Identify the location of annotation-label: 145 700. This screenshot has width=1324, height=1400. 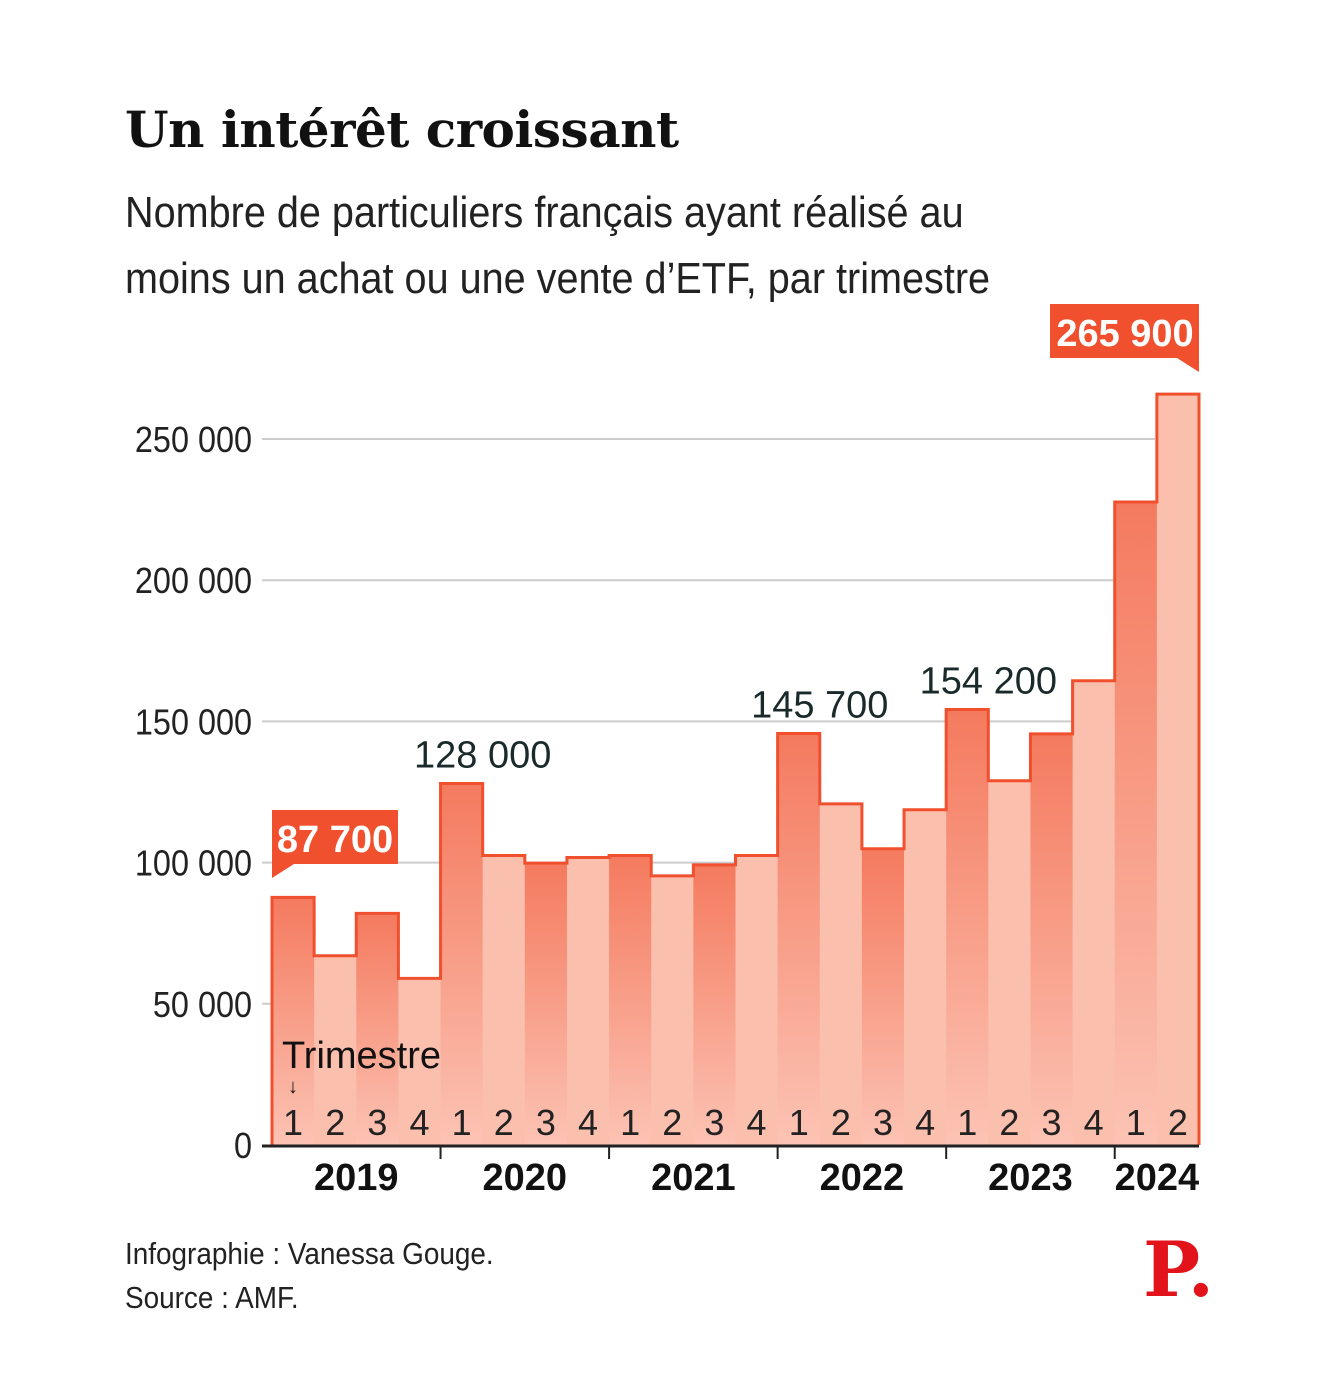
(819, 706).